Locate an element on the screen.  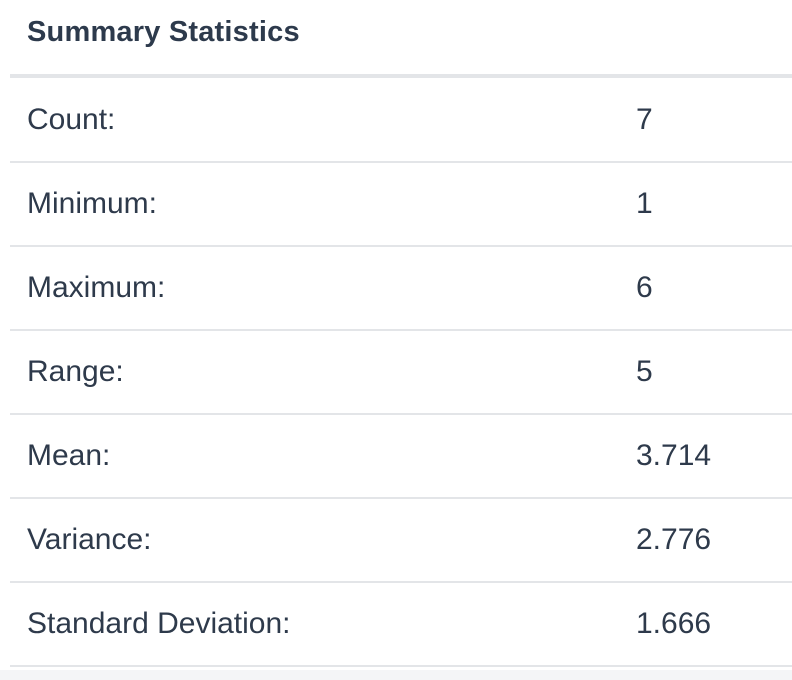
table-row-maximum: Maximum: 6 is located at coordinates (401, 288).